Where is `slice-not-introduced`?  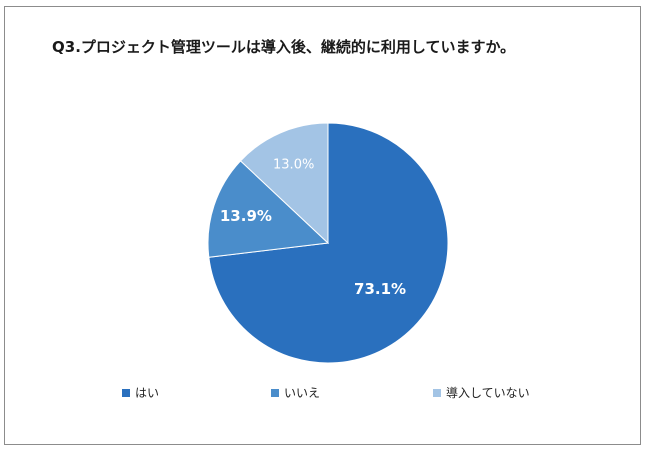
slice-not-introduced is located at coordinates (284, 183).